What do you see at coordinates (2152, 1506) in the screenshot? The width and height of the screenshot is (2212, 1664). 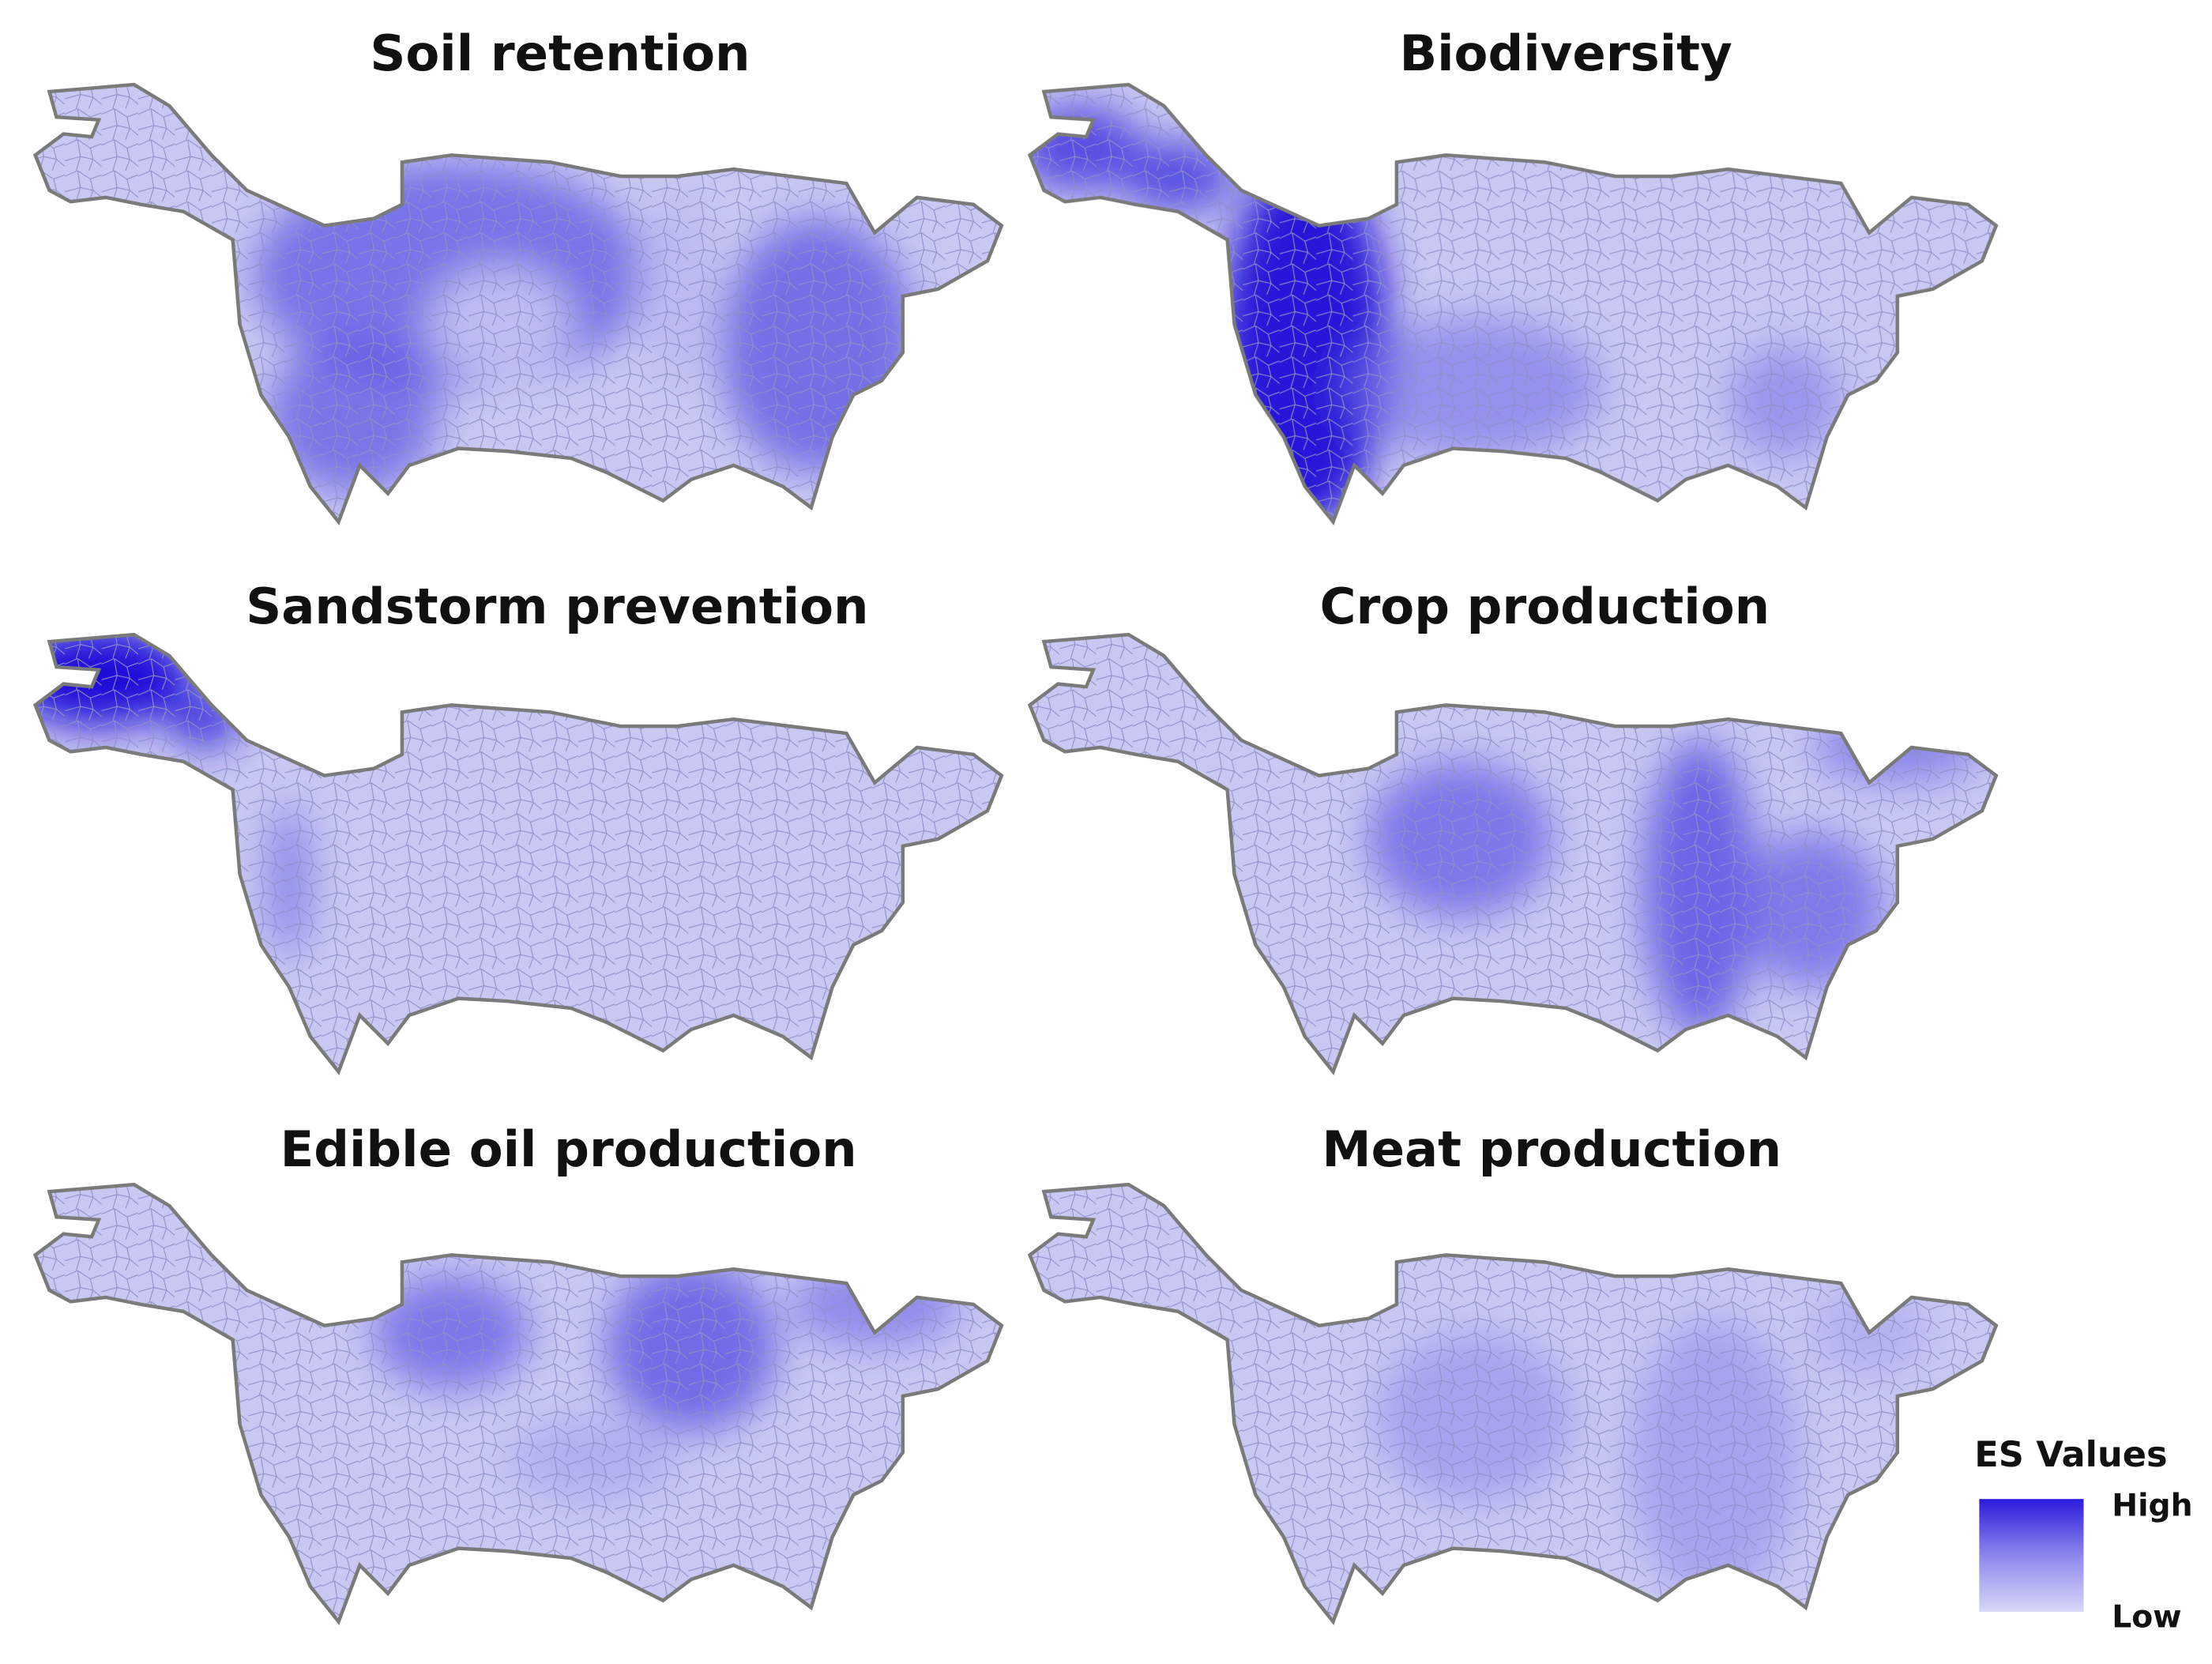 I see `legend-high: High` at bounding box center [2152, 1506].